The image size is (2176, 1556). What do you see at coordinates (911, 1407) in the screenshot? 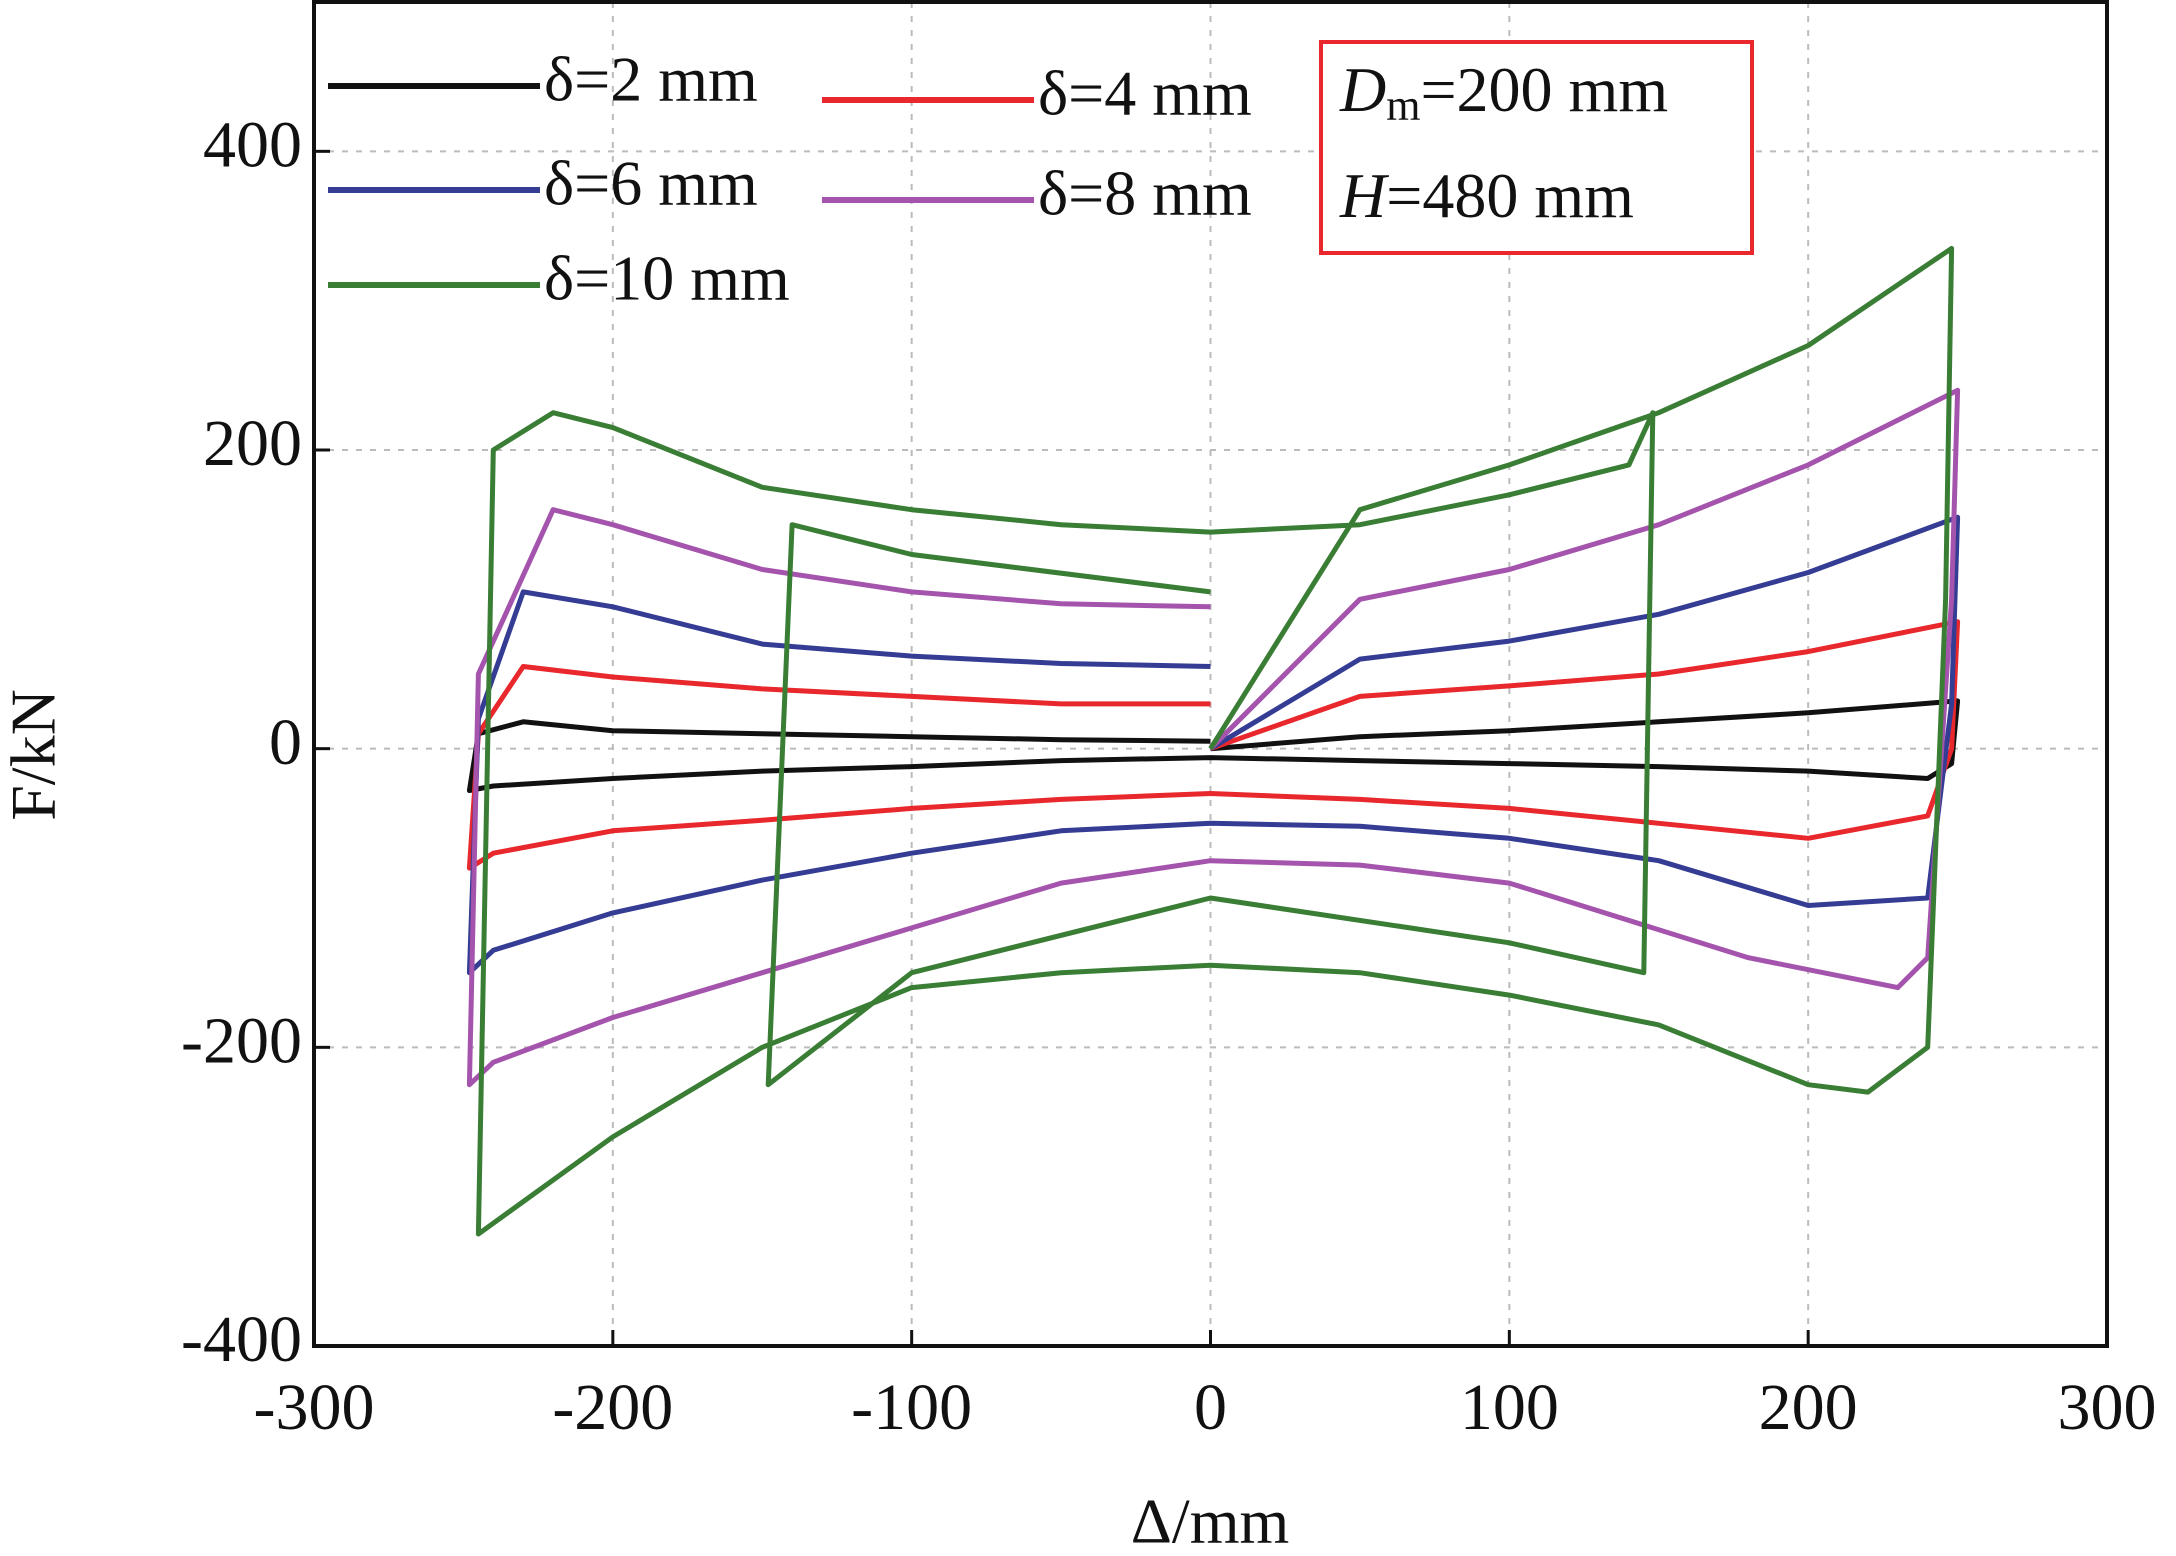
I see `x-tick-label: -100` at bounding box center [911, 1407].